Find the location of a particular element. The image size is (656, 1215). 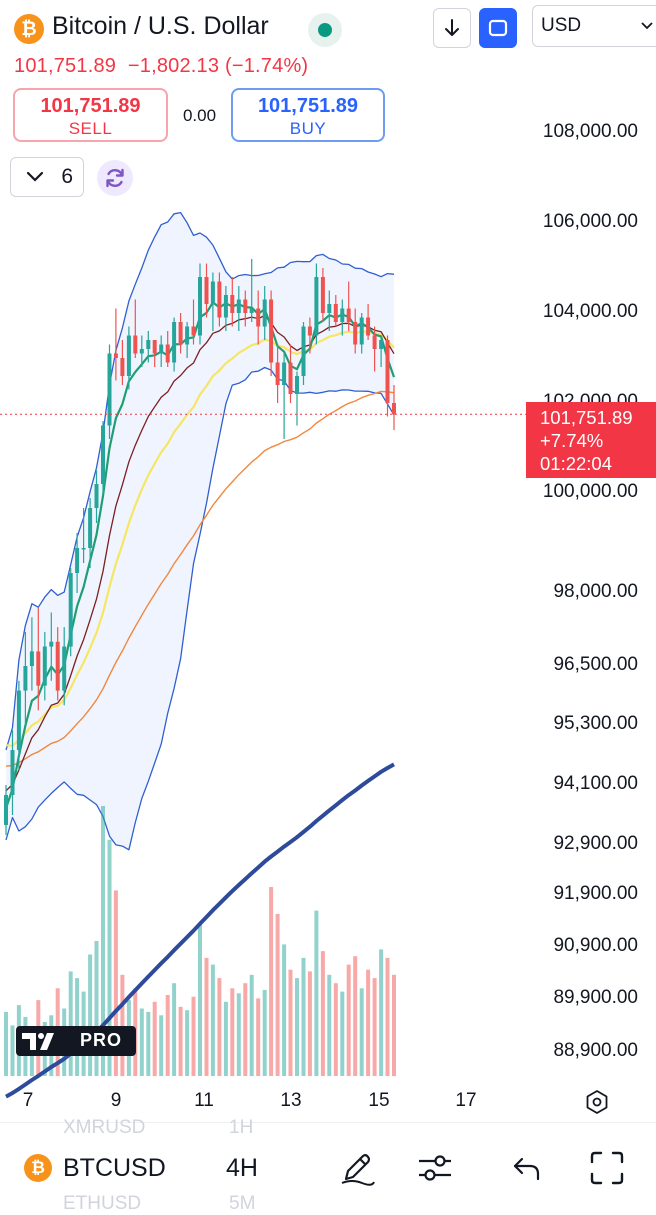

drawing-tools-button is located at coordinates (357, 1170).